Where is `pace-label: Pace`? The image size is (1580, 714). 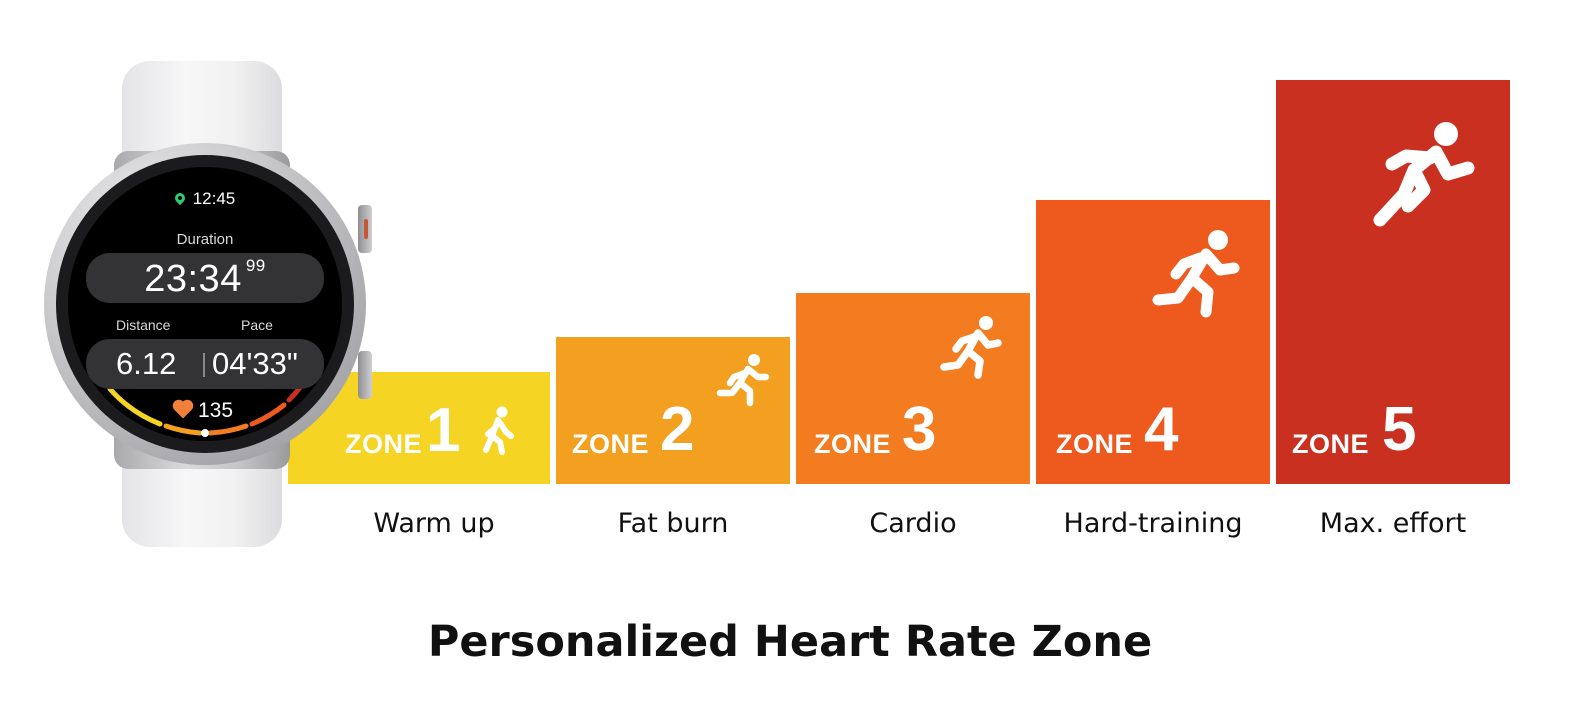 pace-label: Pace is located at coordinates (257, 325).